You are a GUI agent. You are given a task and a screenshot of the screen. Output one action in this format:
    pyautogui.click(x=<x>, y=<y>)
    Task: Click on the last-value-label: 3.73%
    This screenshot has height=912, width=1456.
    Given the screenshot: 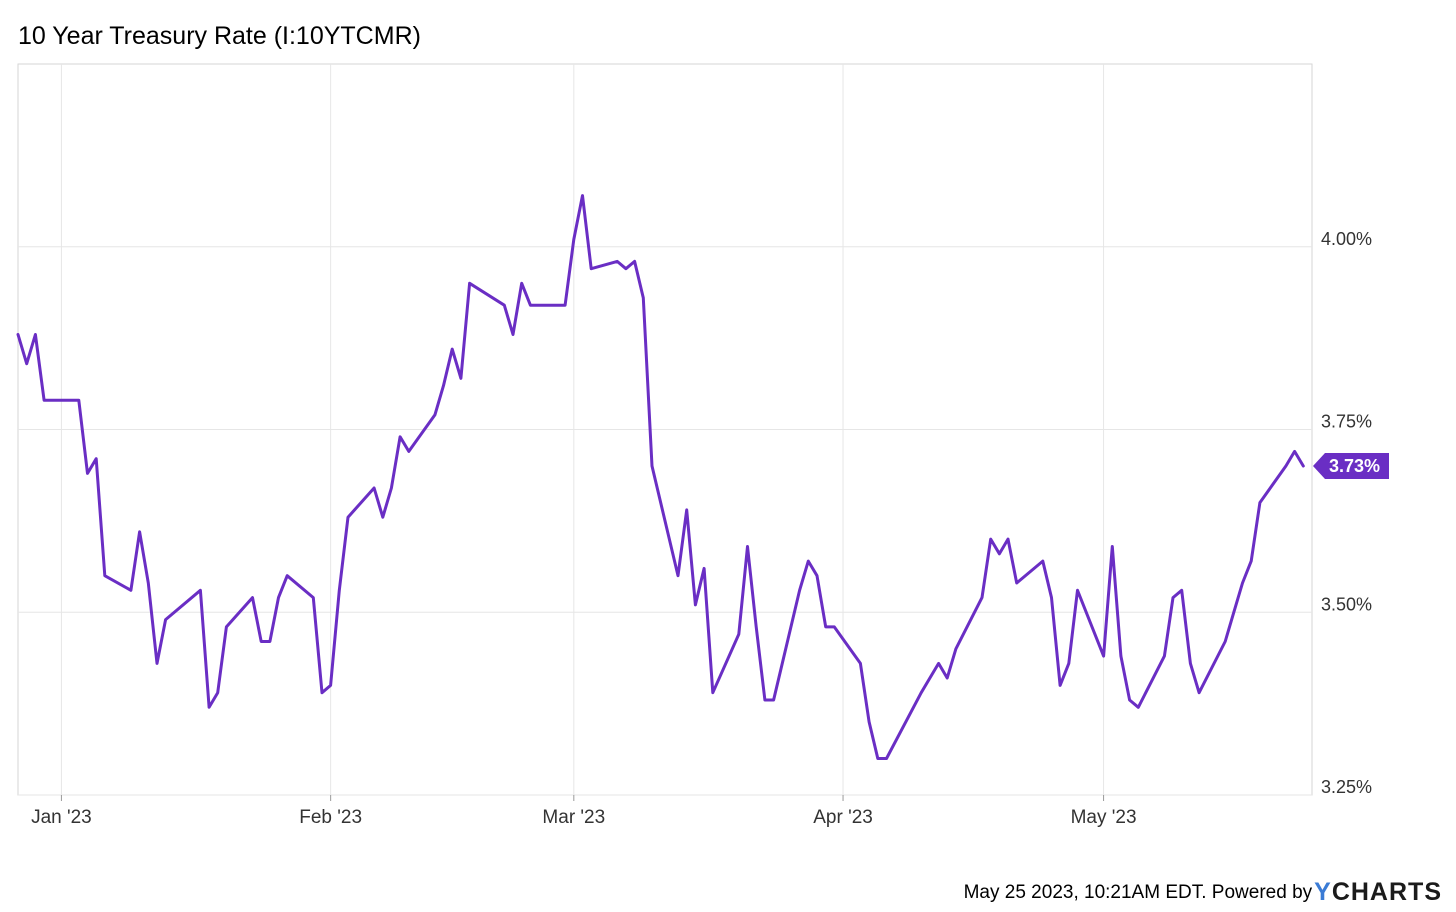 What is the action you would take?
    pyautogui.click(x=1354, y=466)
    